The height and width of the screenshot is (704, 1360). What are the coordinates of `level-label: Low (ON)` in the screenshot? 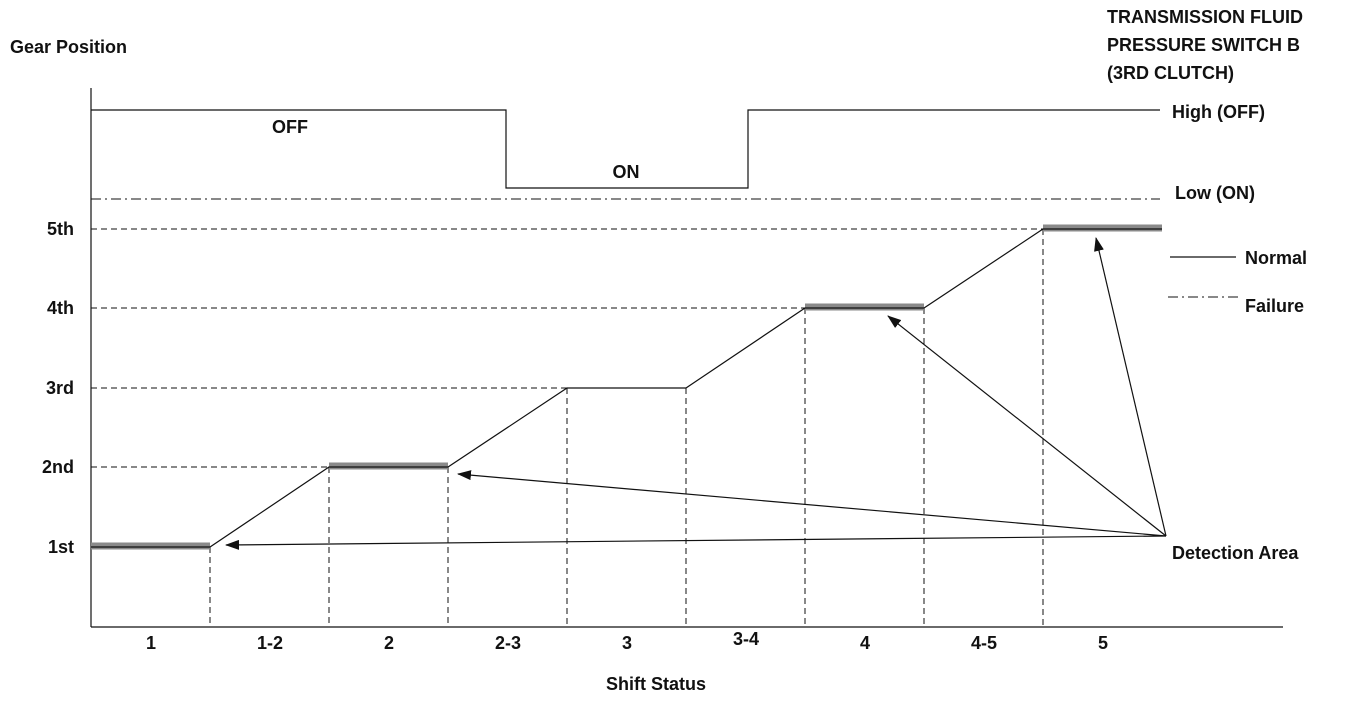 It's located at (1215, 193).